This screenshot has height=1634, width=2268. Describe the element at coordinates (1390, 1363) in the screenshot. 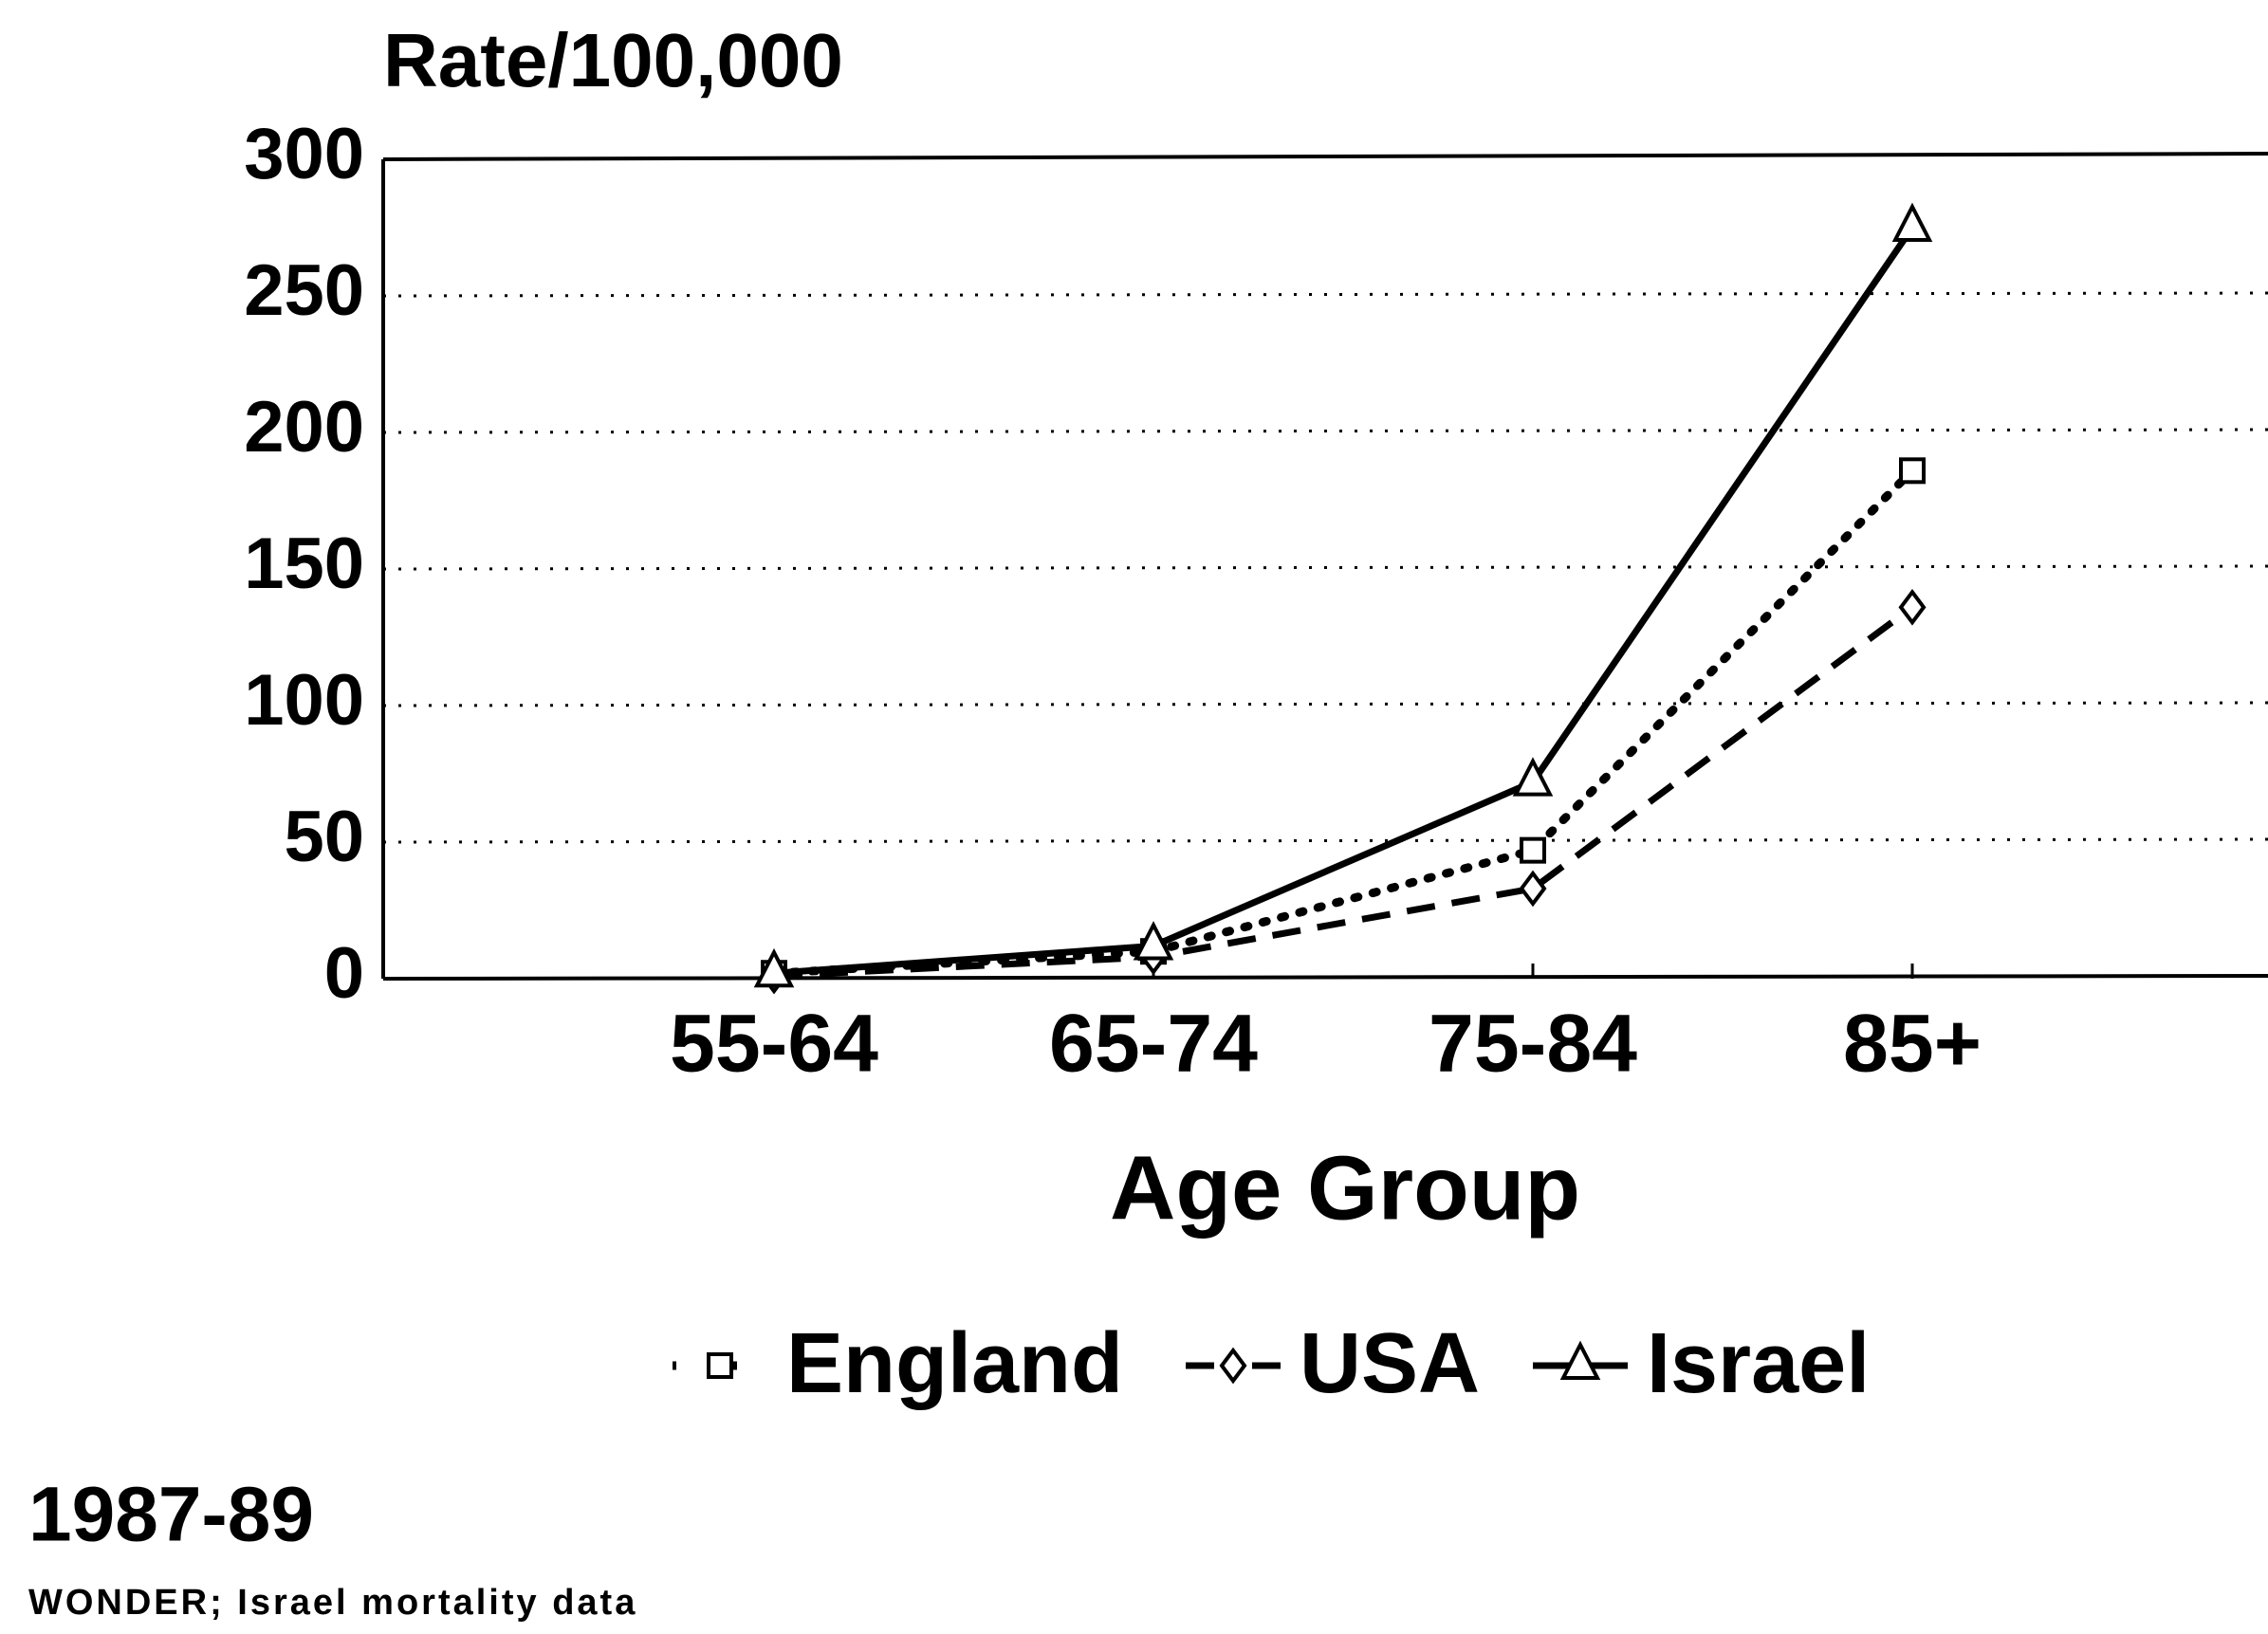

I see `legend-label: USA` at that location.